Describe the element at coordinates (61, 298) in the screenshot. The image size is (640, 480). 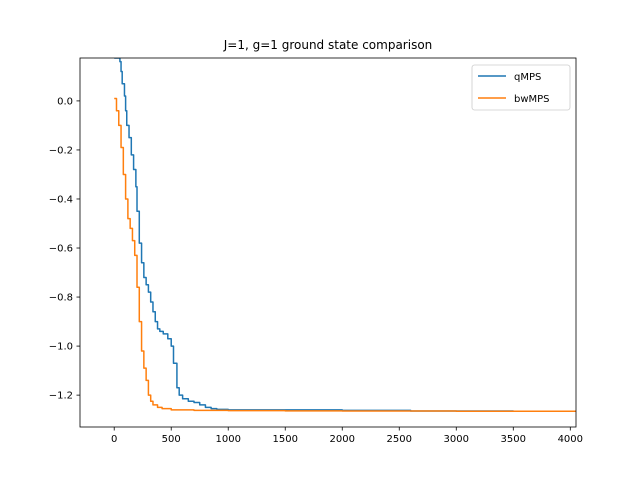
I see `y-tick-label: −0.8` at that location.